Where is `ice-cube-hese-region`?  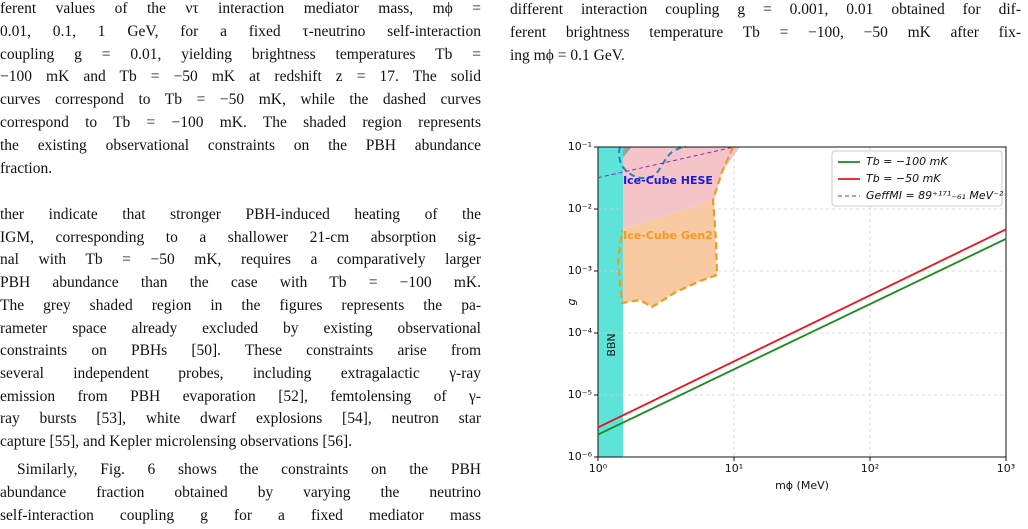 ice-cube-hese-region is located at coordinates (669, 189).